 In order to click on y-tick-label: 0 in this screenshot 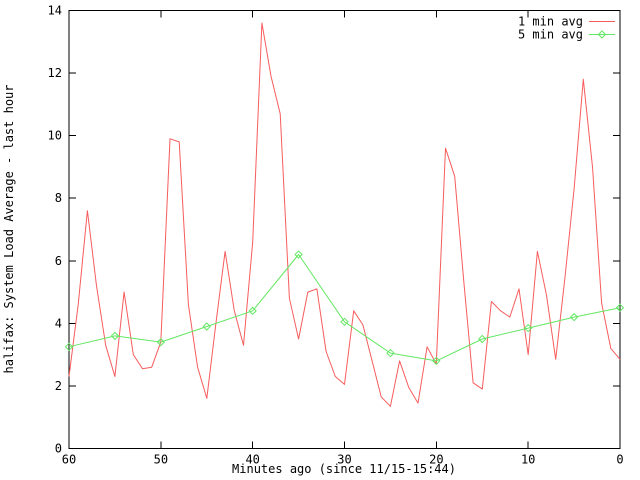, I will do `click(58, 449)`.